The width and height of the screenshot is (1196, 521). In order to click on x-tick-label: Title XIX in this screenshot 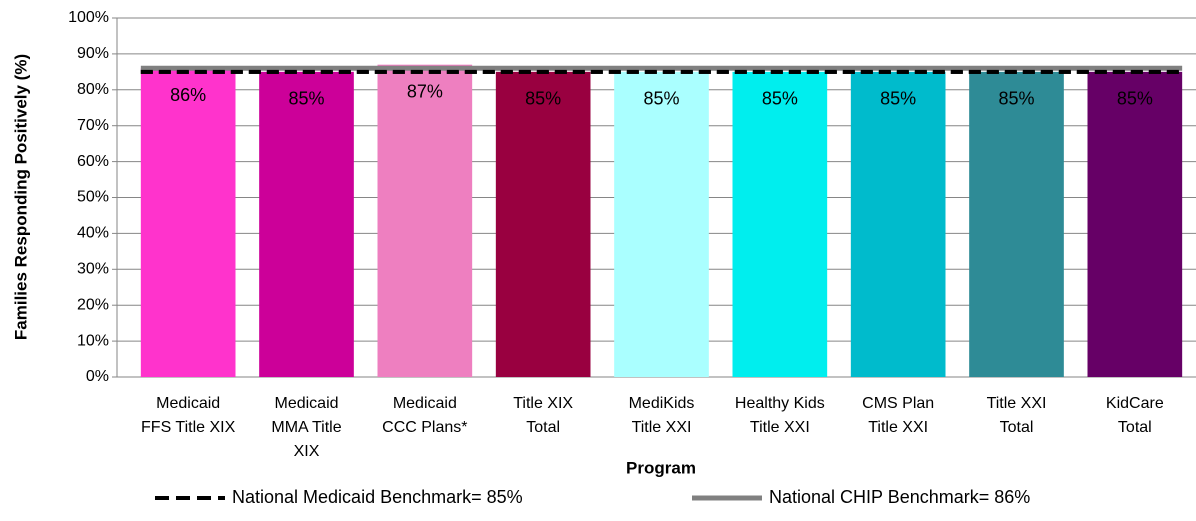, I will do `click(543, 403)`.